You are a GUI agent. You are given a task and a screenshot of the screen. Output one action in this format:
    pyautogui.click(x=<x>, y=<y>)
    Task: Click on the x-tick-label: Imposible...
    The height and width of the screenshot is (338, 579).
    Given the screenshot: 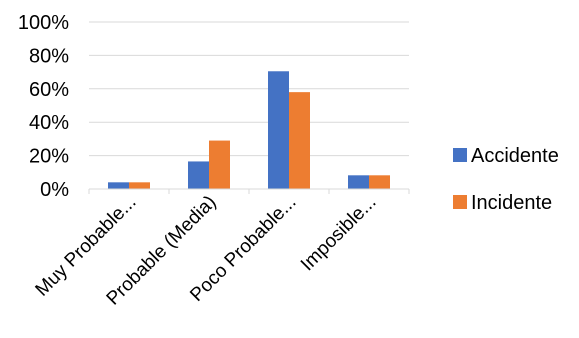 What is the action you would take?
    pyautogui.click(x=339, y=234)
    